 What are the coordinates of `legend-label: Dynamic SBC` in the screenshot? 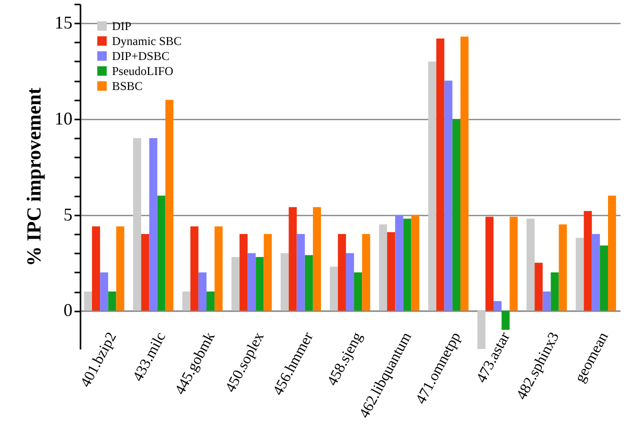 It's located at (147, 41).